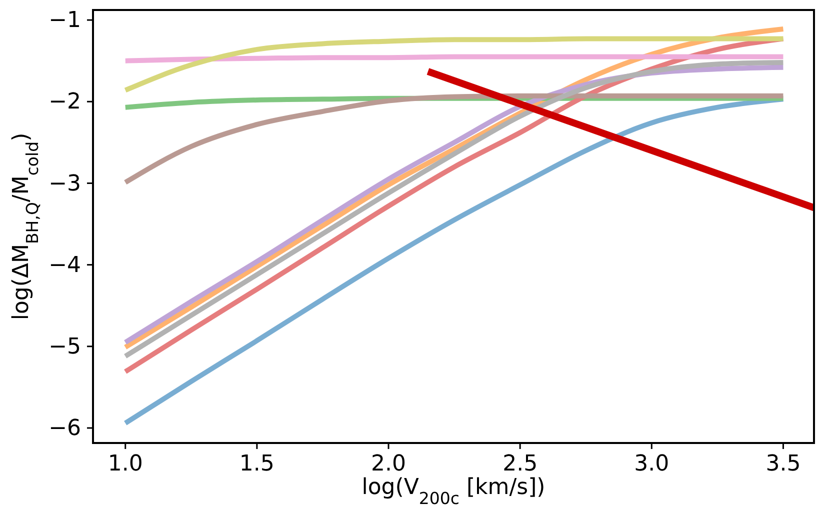 The width and height of the screenshot is (816, 514). I want to click on x-tick-label: 2.0, so click(388, 464).